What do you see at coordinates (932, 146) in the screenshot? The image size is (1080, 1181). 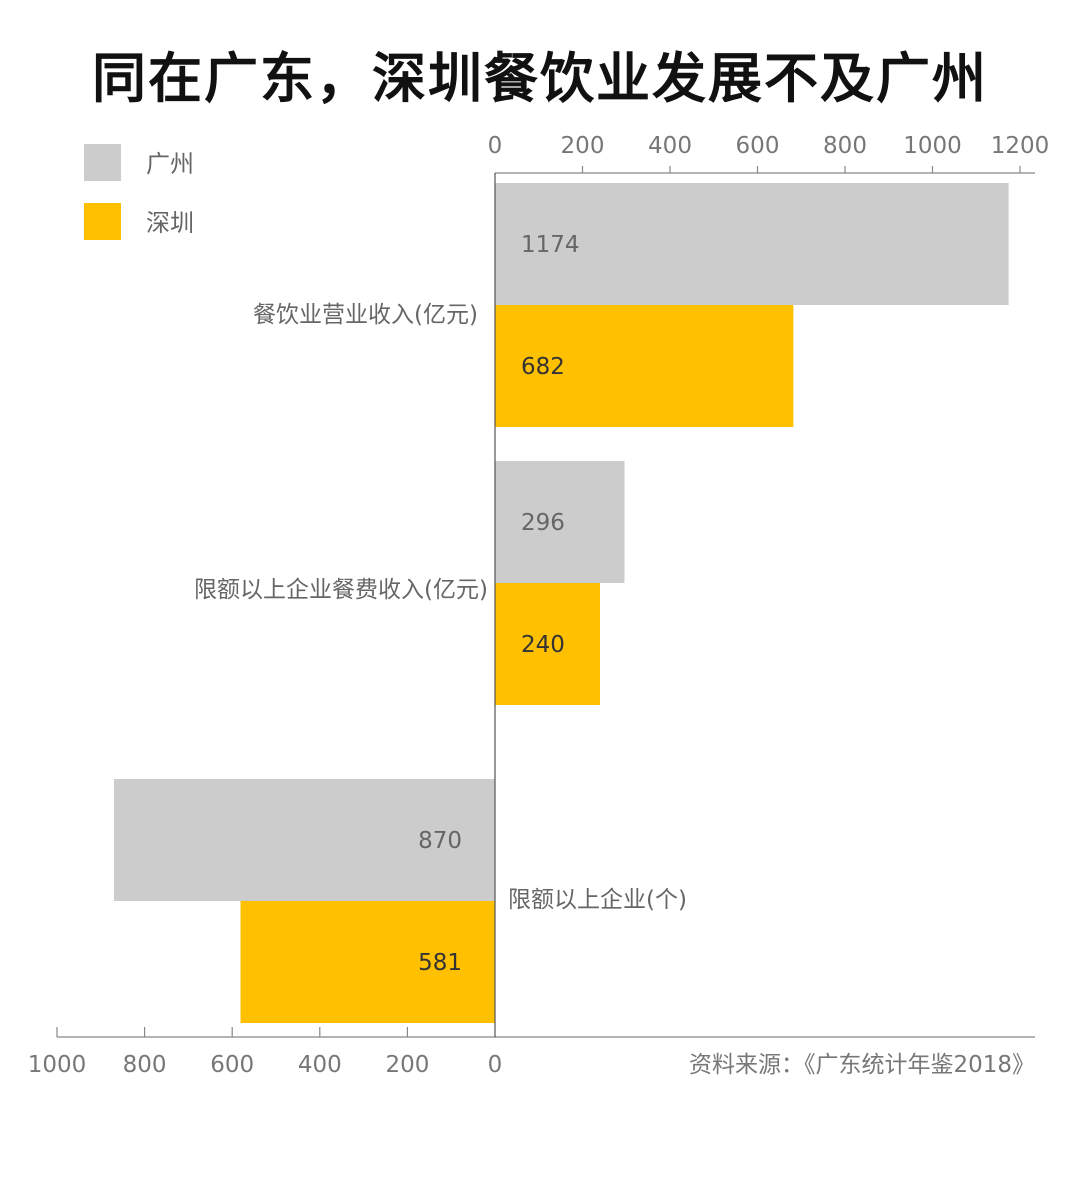 I see `top-axis-tick-label: 1000` at bounding box center [932, 146].